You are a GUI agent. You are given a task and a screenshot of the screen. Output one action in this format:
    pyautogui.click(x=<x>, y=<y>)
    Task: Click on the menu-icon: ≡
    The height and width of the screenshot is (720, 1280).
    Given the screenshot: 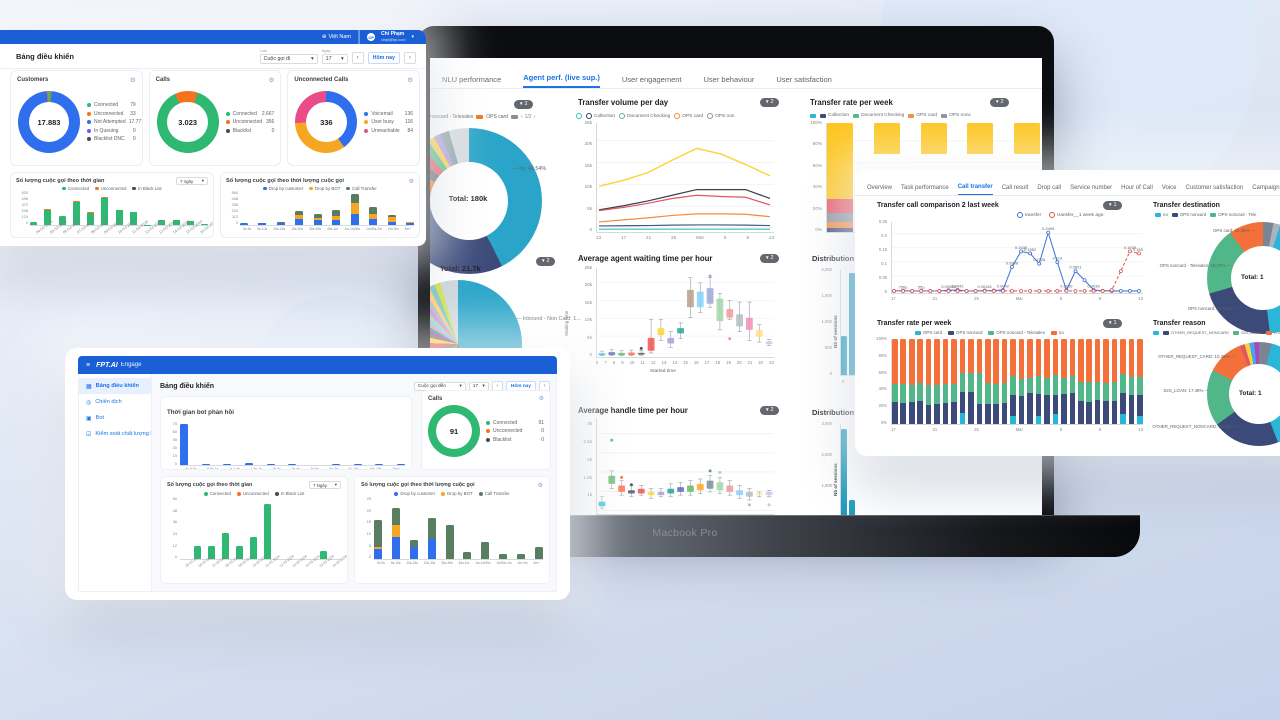 What is the action you would take?
    pyautogui.click(x=88, y=365)
    